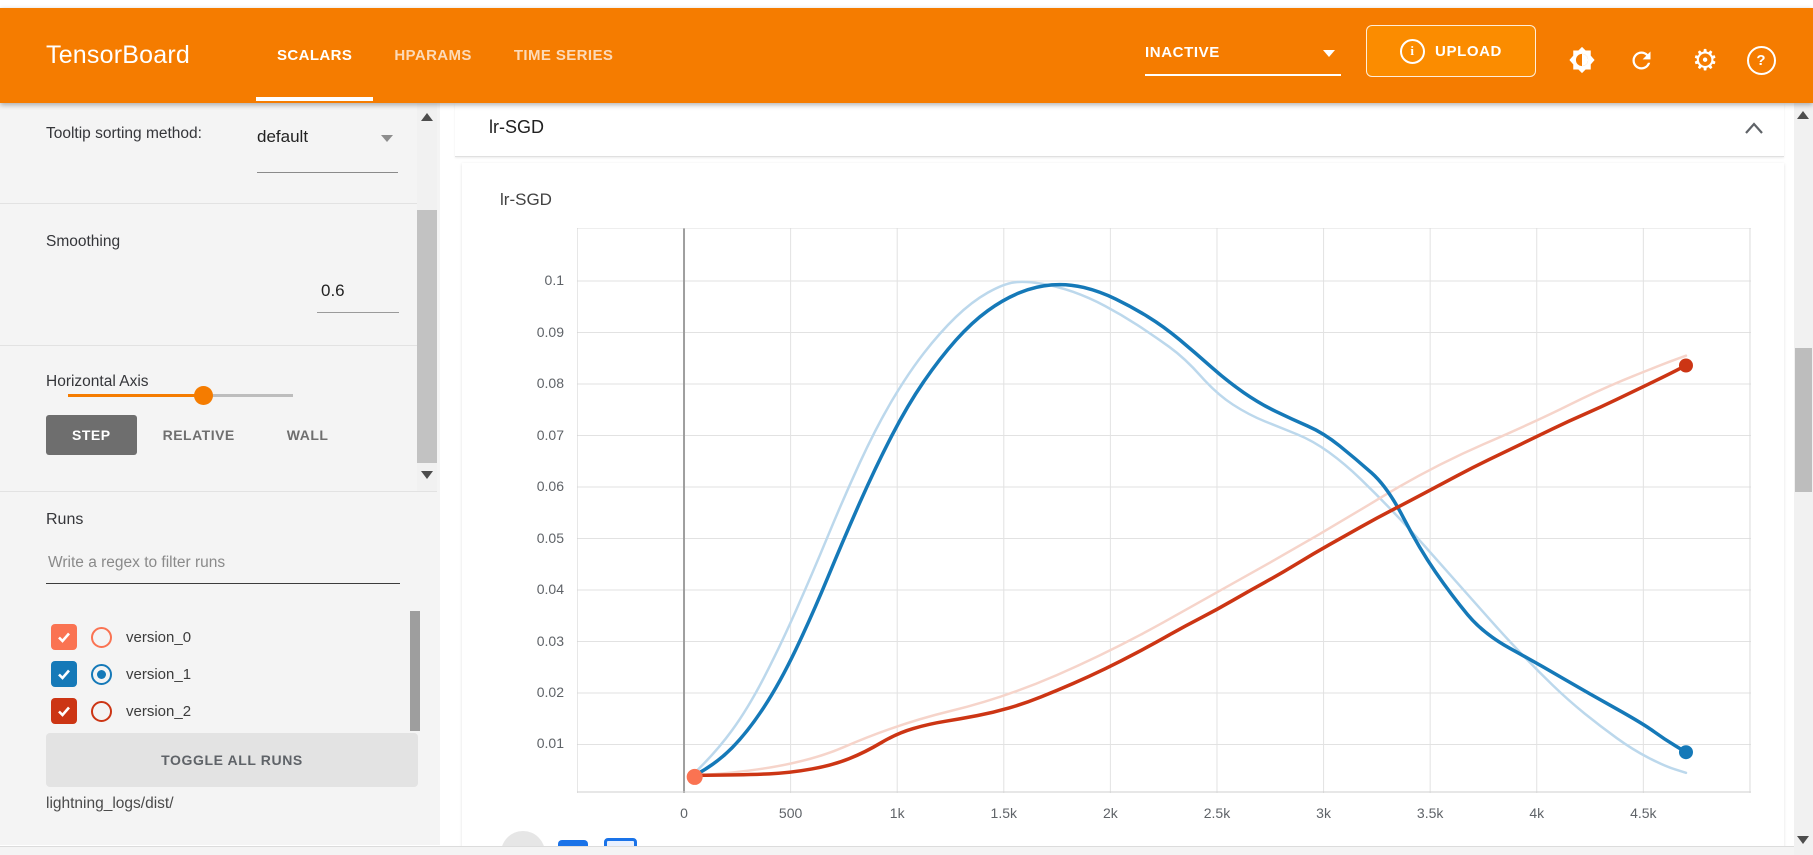 The image size is (1813, 855). Describe the element at coordinates (121, 637) in the screenshot. I see `run-row-version_0: version_0` at that location.